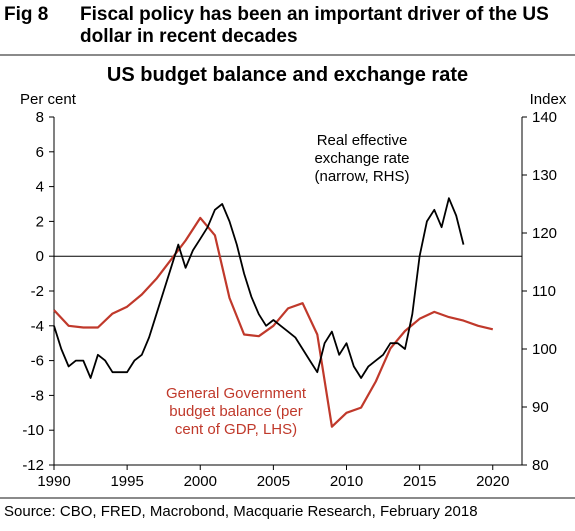 This screenshot has height=531, width=575. Describe the element at coordinates (33, 465) in the screenshot. I see `left-tick-label: -12` at that location.